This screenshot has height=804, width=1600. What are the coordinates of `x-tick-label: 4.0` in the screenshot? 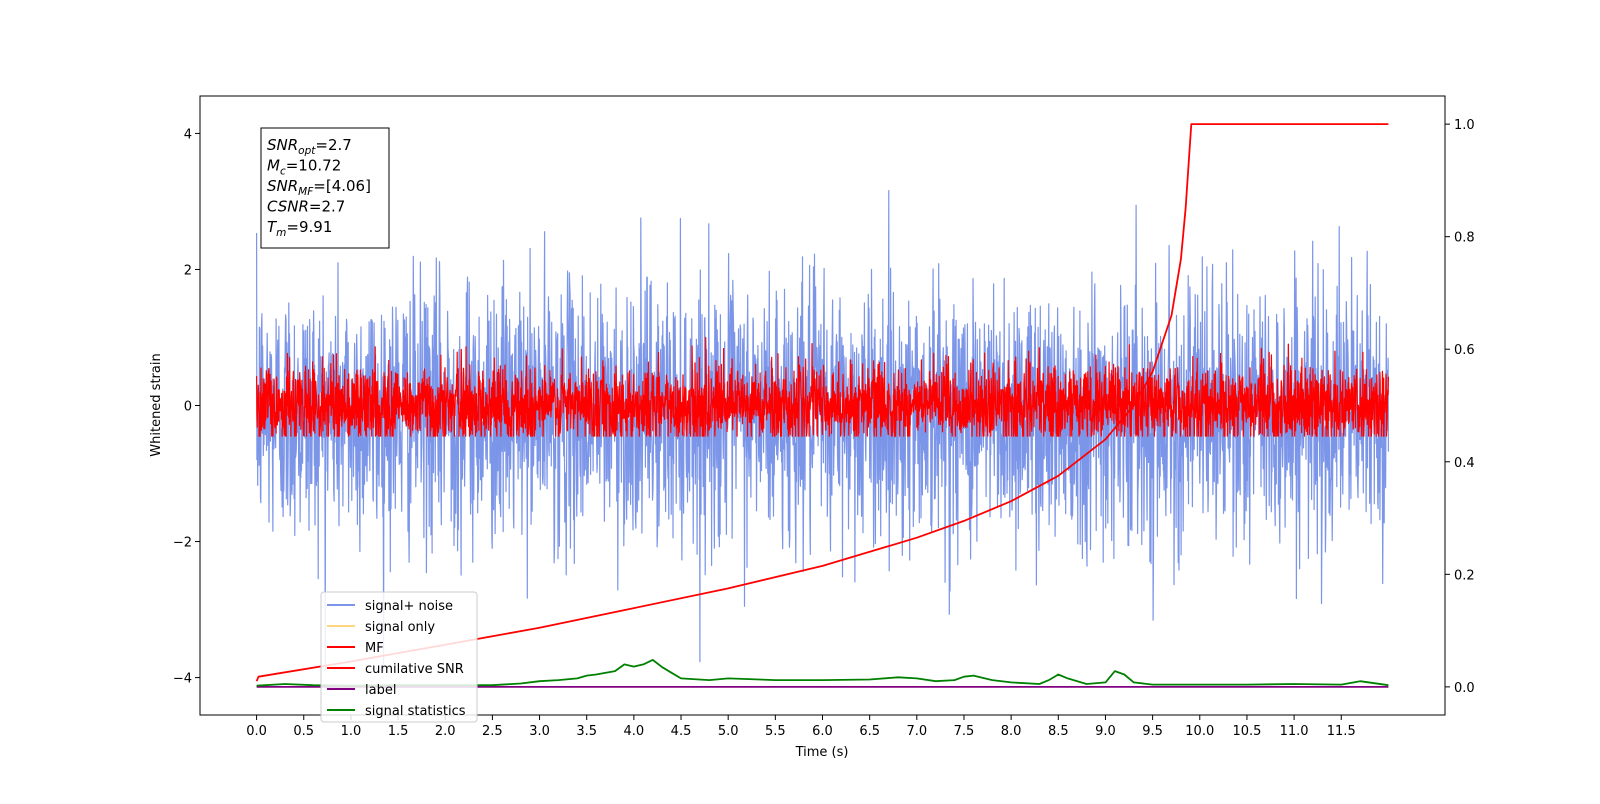 It's located at (634, 731).